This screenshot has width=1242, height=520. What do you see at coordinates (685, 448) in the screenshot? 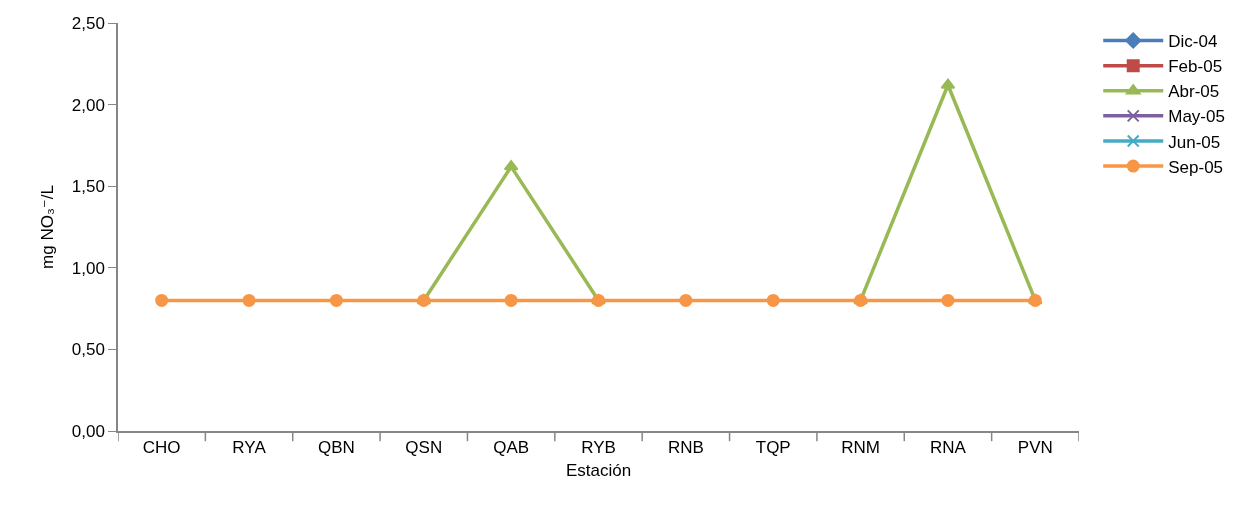
I see `x-tick-label: RNB` at bounding box center [685, 448].